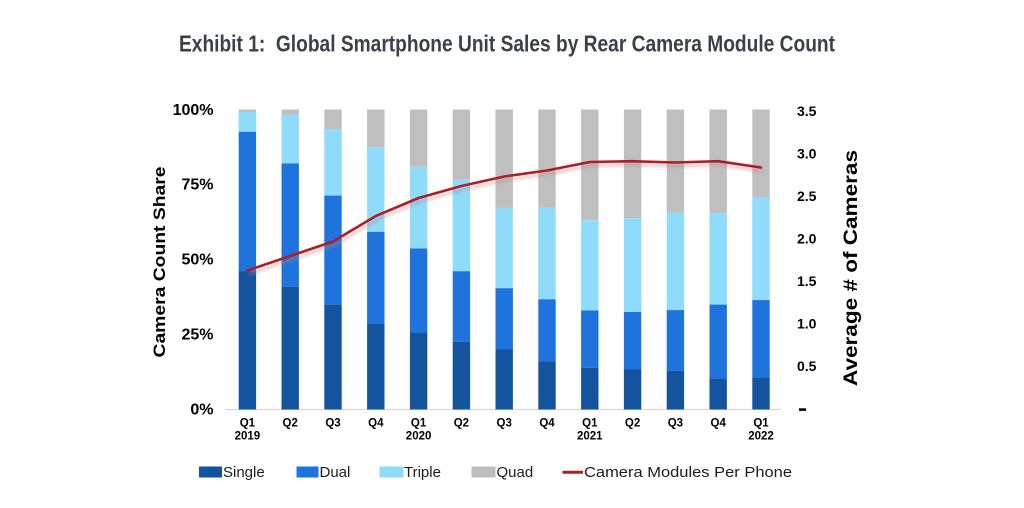 Image resolution: width=1024 pixels, height=508 pixels. What do you see at coordinates (515, 472) in the screenshot?
I see `svg-text: Quad` at bounding box center [515, 472].